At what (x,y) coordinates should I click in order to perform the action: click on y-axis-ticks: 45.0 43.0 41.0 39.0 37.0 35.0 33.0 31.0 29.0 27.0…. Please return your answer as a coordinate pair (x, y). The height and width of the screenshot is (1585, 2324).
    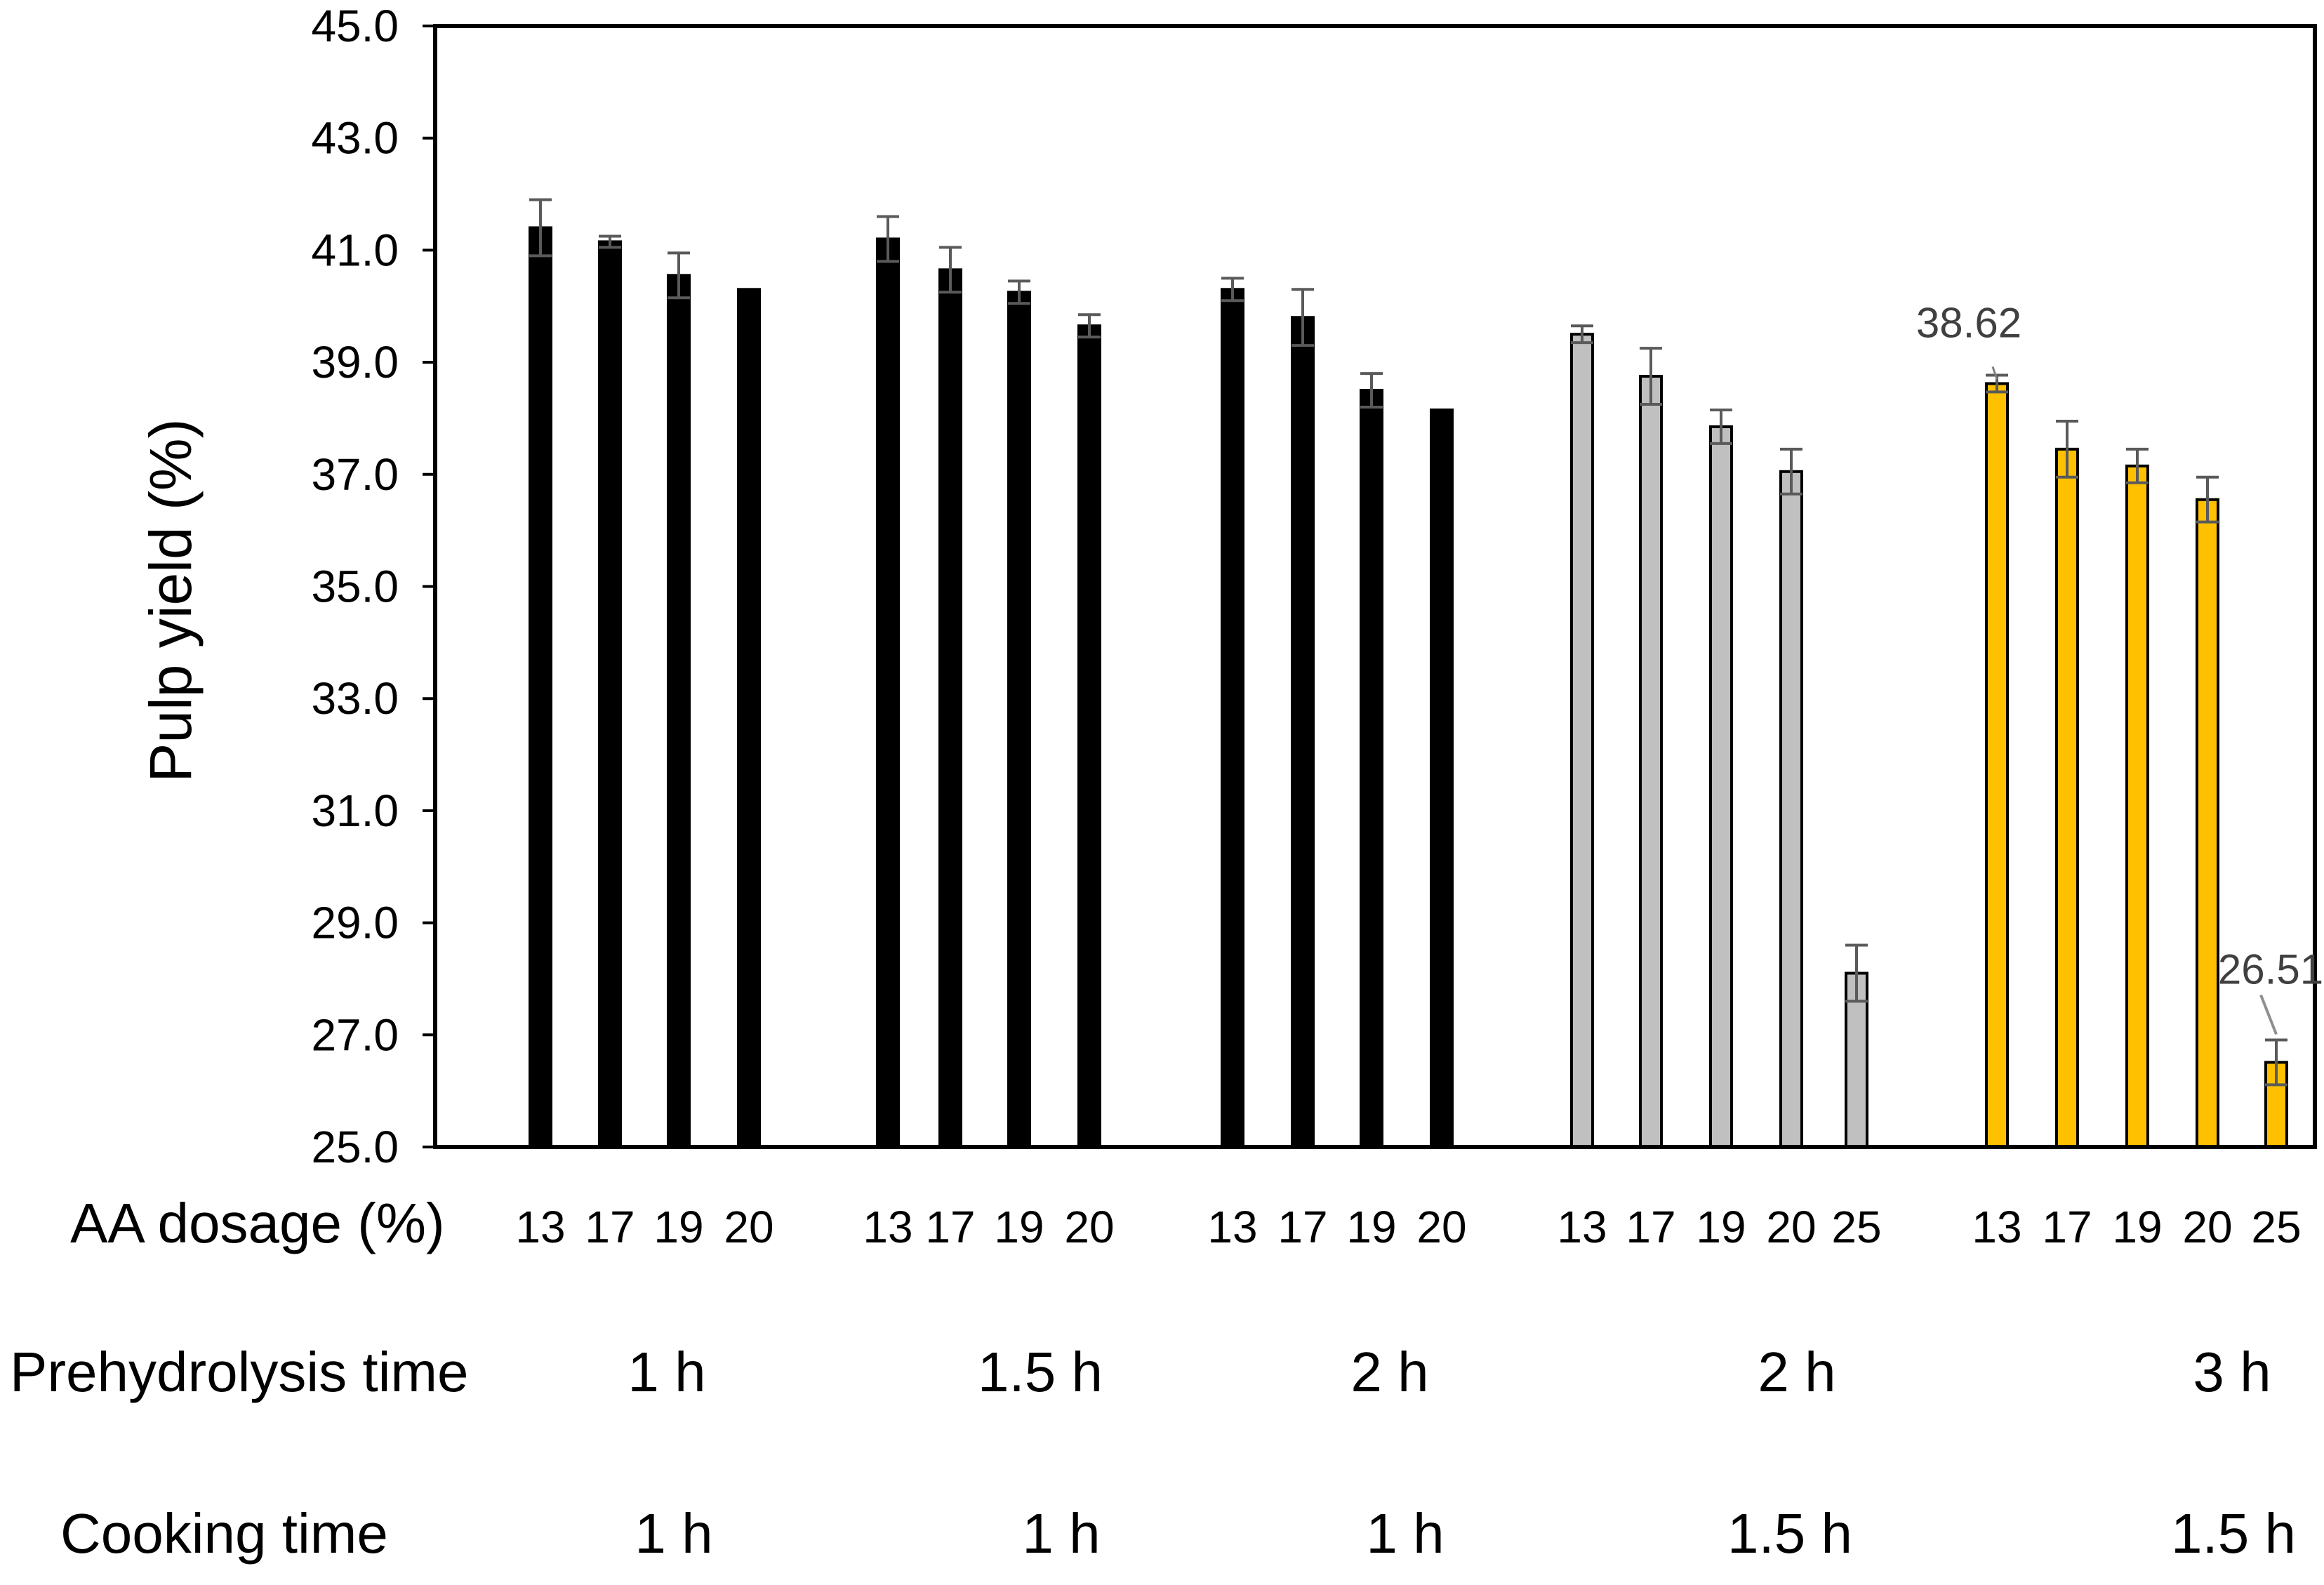
    Looking at the image, I should click on (373, 586).